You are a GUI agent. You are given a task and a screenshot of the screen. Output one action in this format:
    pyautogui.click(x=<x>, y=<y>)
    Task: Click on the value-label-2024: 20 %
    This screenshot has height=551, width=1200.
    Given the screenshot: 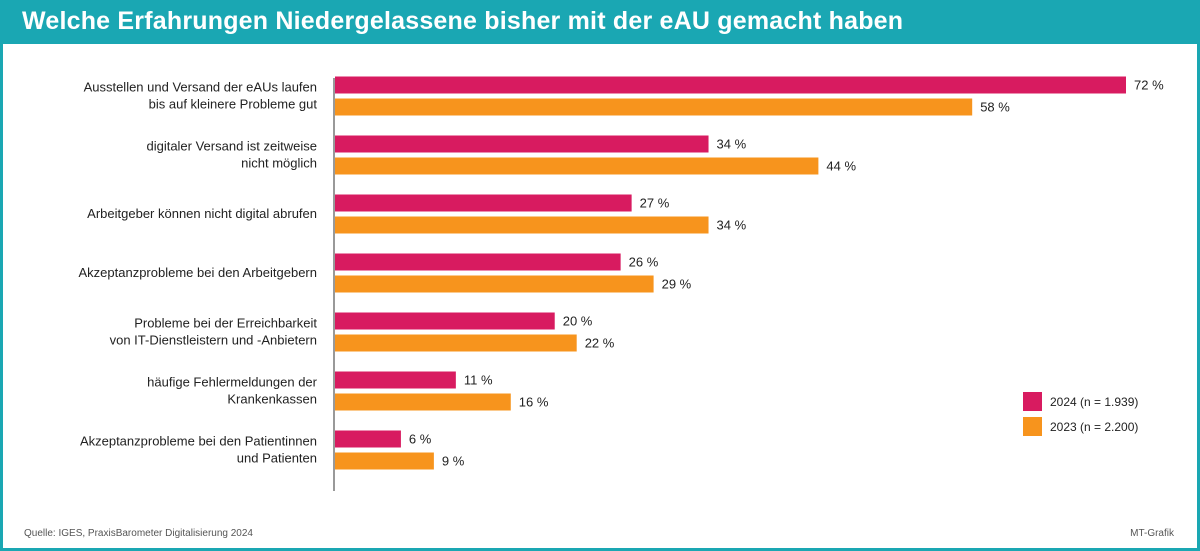 What is the action you would take?
    pyautogui.click(x=578, y=321)
    